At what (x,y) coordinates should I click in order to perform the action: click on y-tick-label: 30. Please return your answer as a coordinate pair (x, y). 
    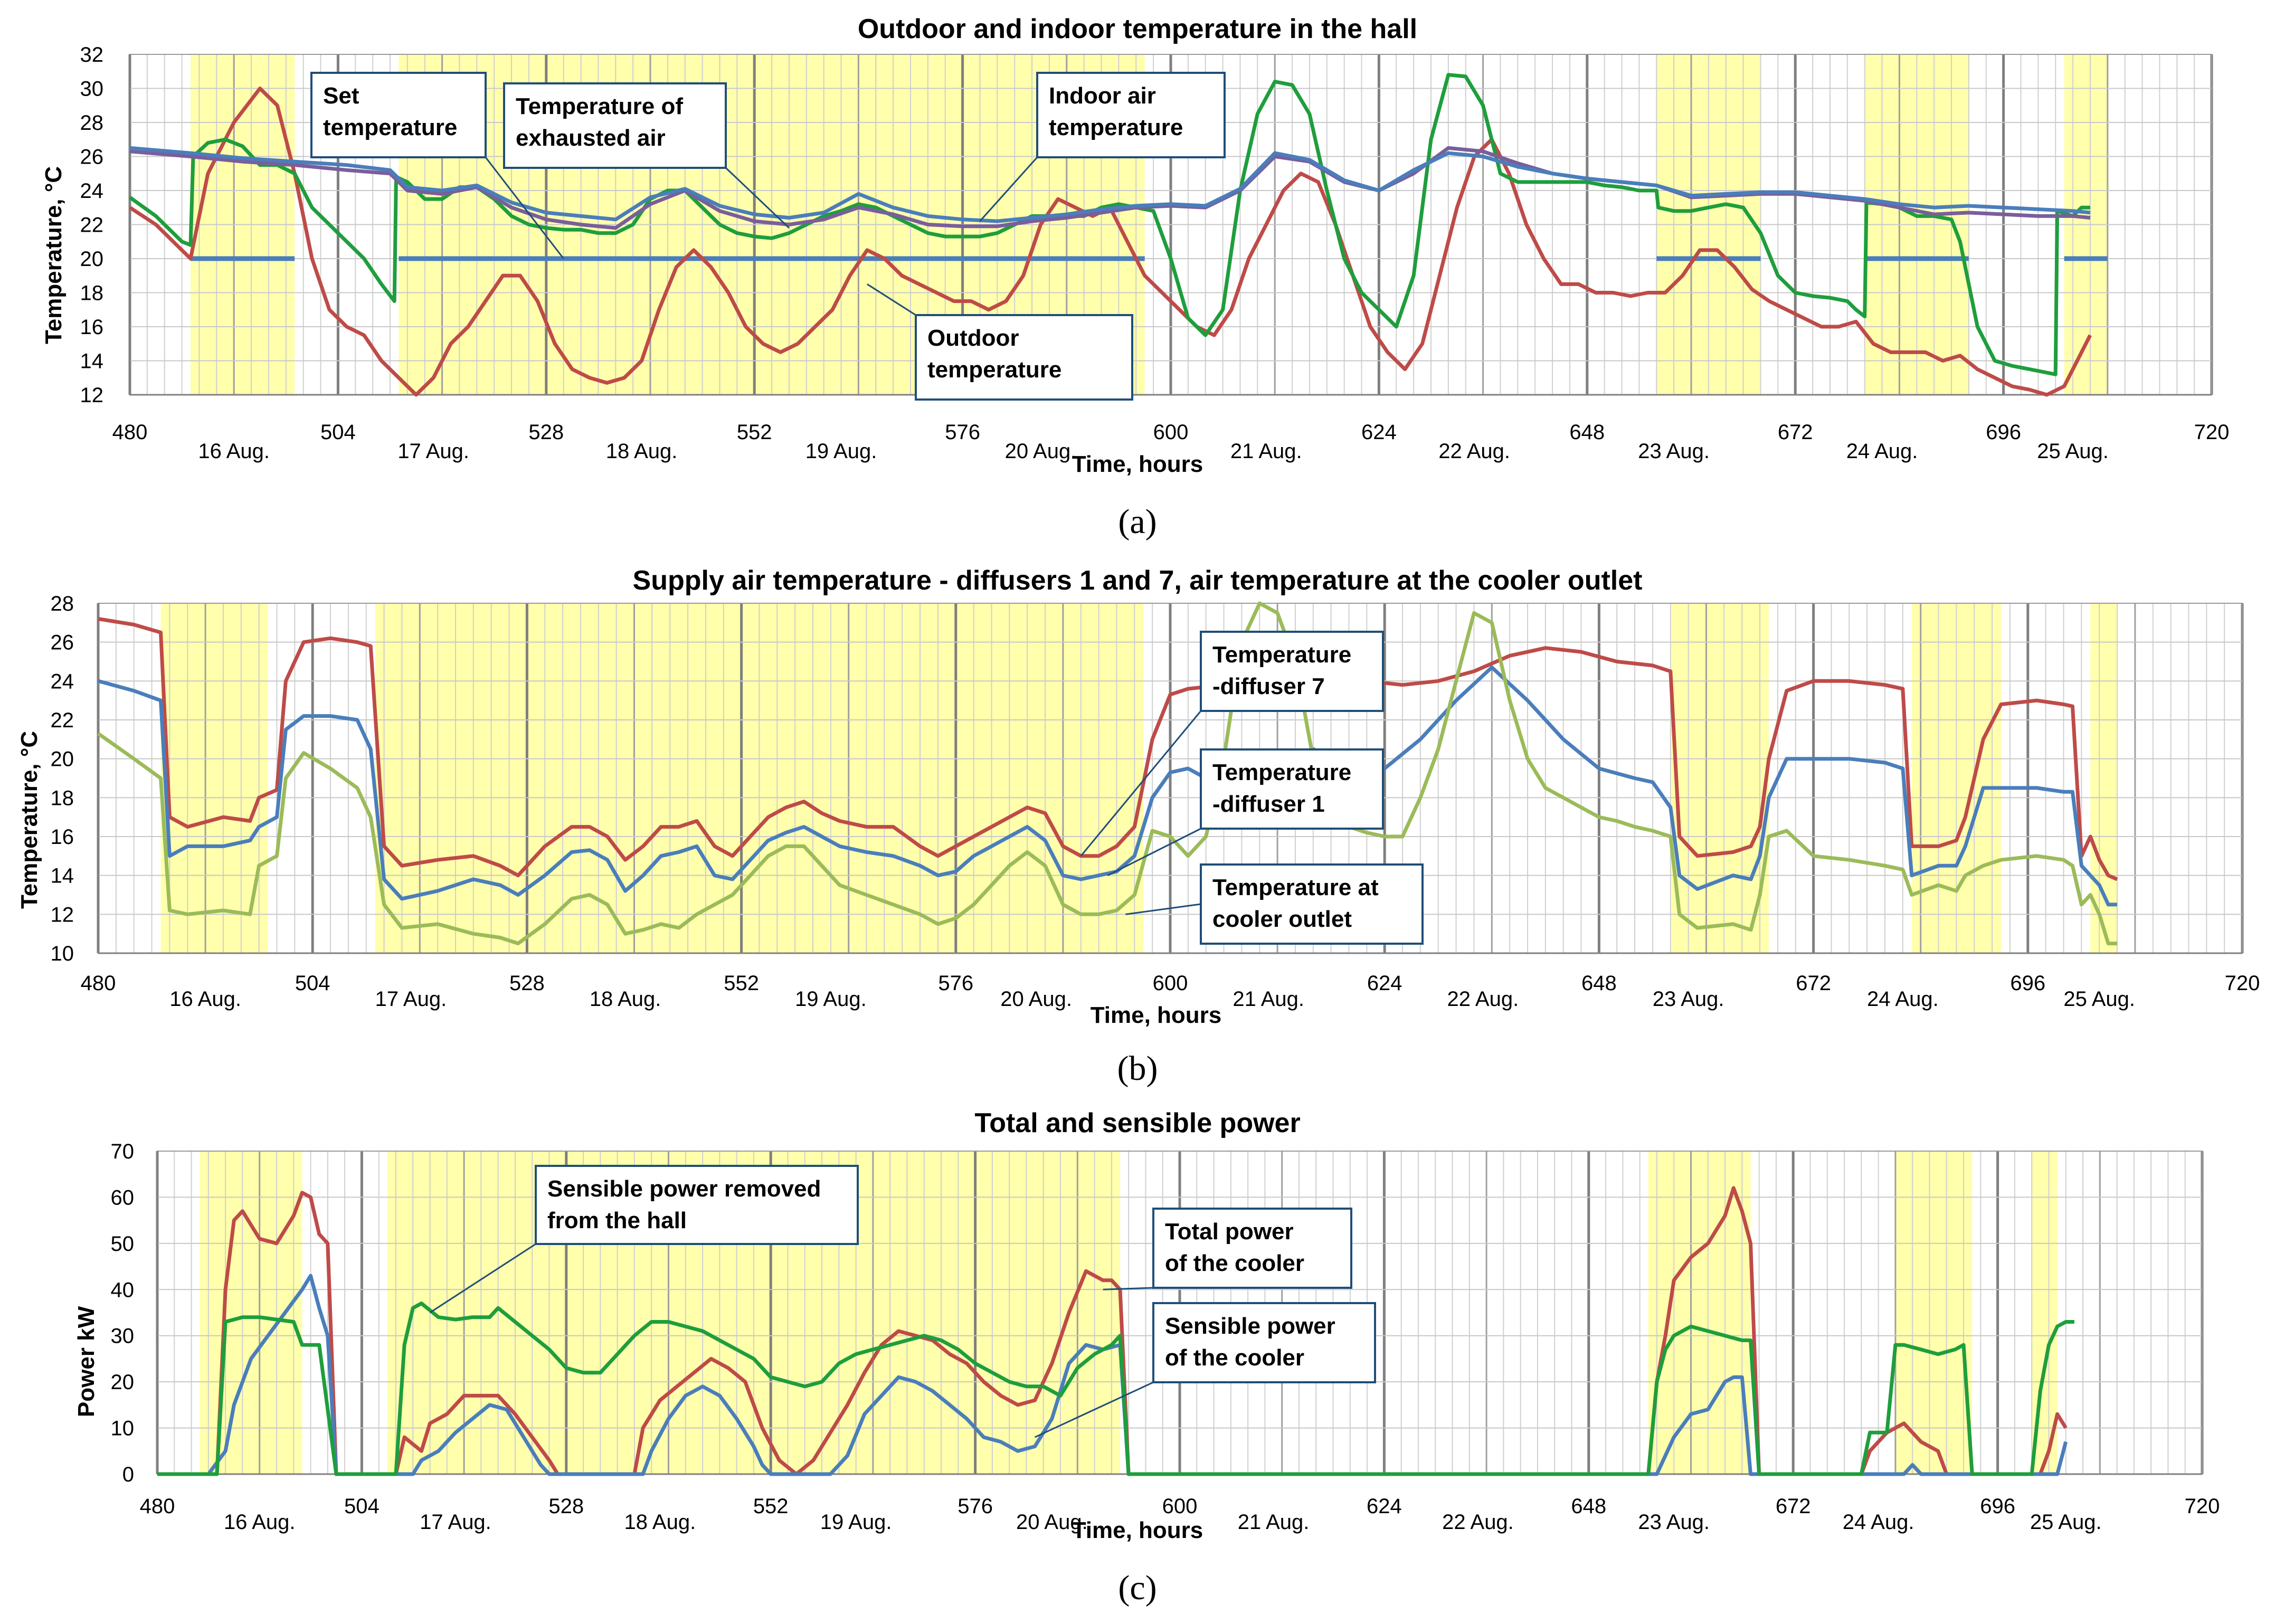
    Looking at the image, I should click on (92, 89).